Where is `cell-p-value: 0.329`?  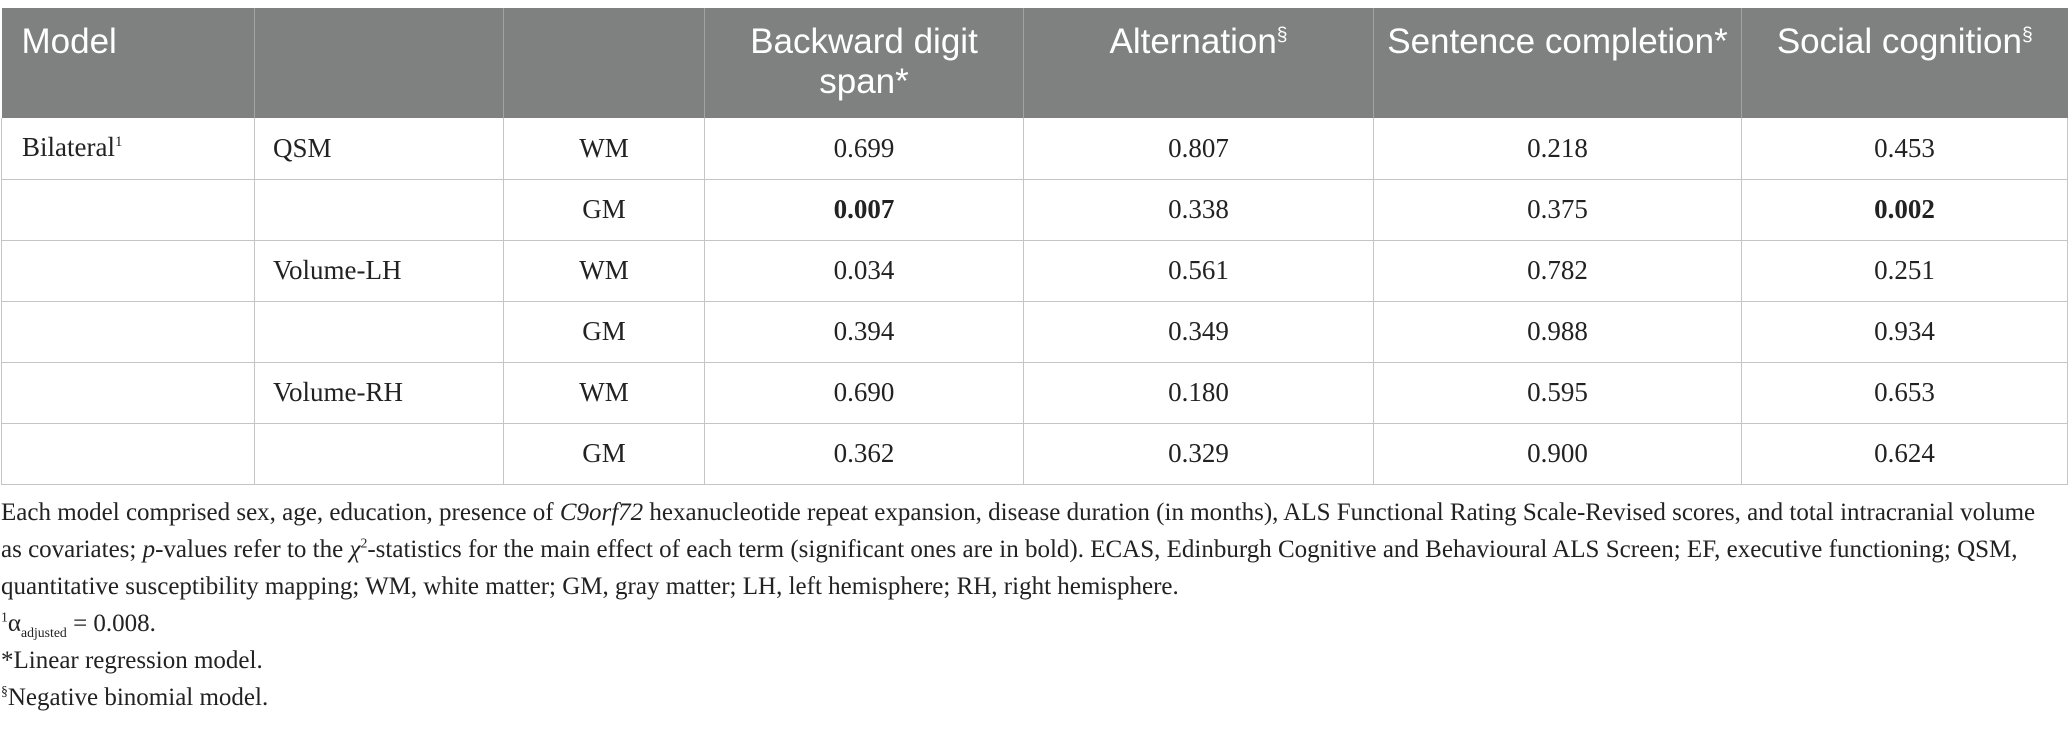 cell-p-value: 0.329 is located at coordinates (1198, 454).